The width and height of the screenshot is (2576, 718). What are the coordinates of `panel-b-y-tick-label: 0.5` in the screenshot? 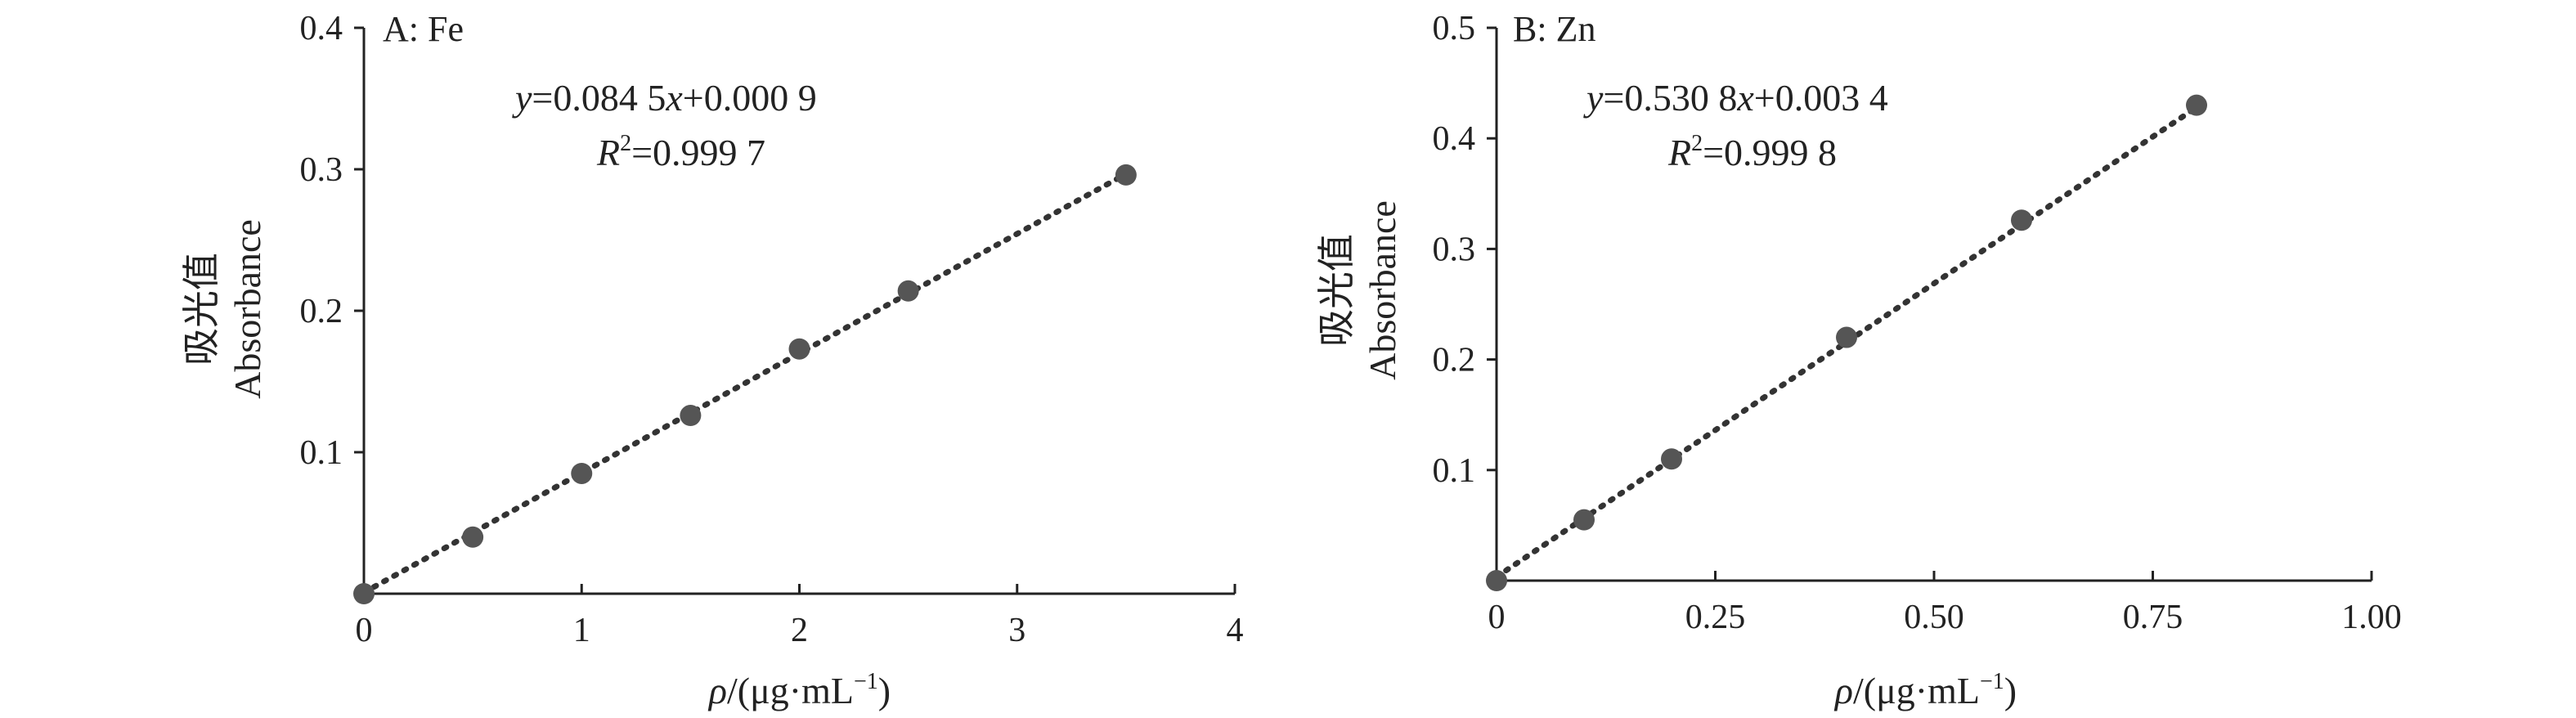 It's located at (1454, 28).